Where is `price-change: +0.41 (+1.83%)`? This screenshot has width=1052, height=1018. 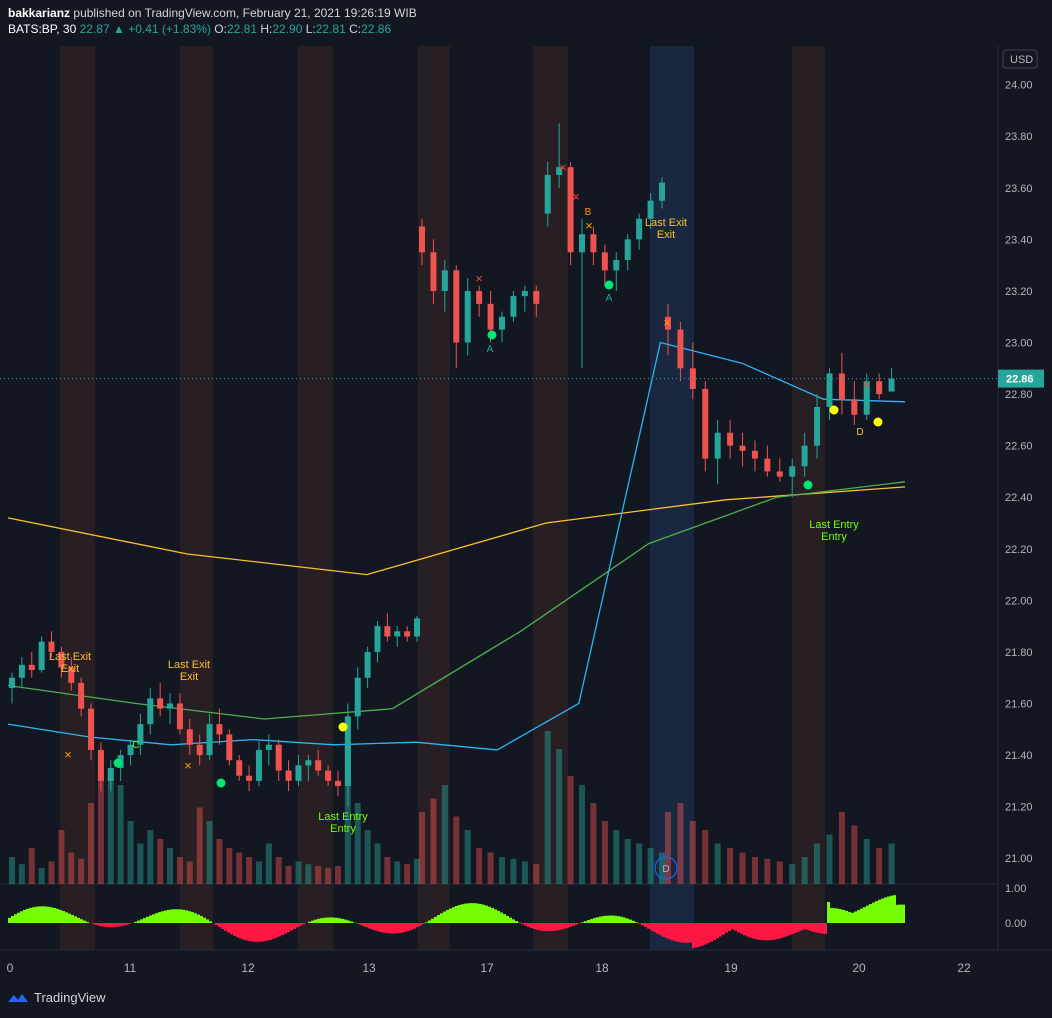 price-change: +0.41 (+1.83%) is located at coordinates (169, 29).